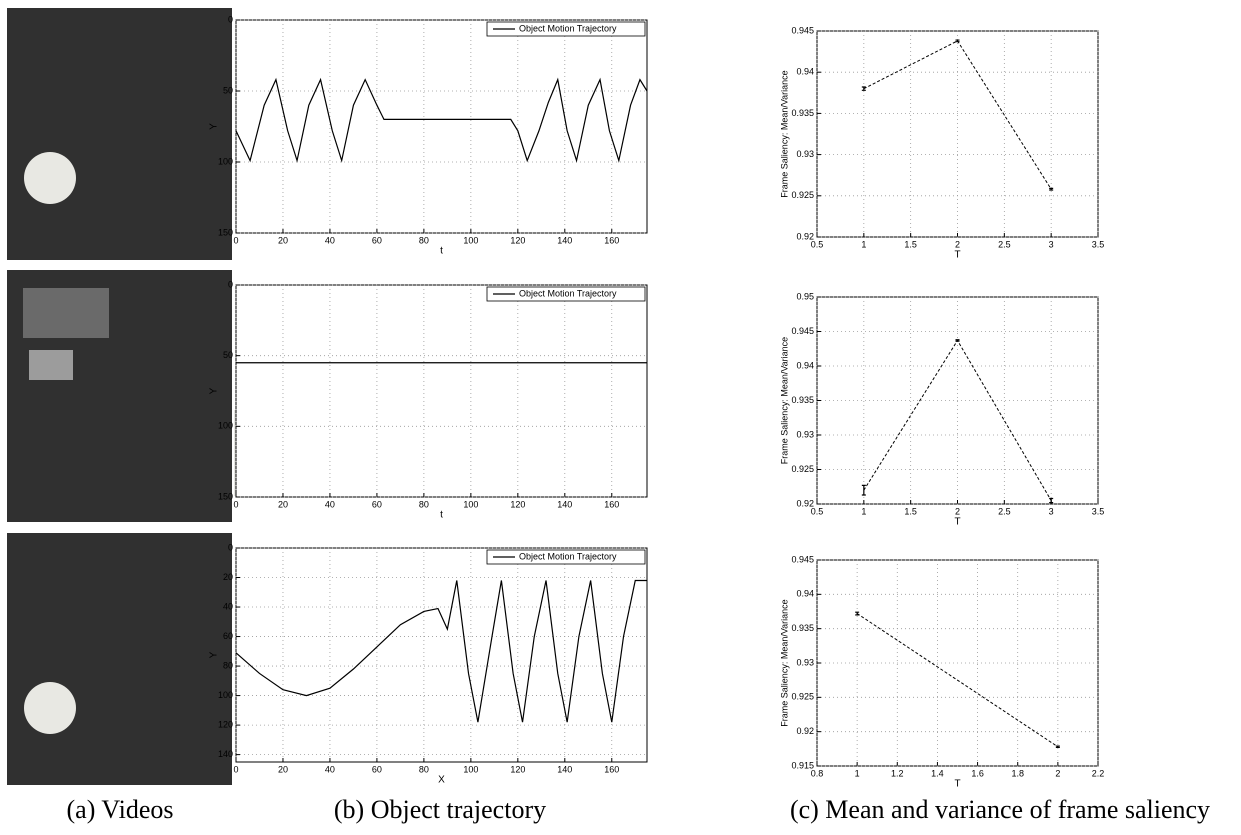 The image size is (1241, 835). Describe the element at coordinates (225, 754) in the screenshot. I see `y-tick-label: 140` at that location.